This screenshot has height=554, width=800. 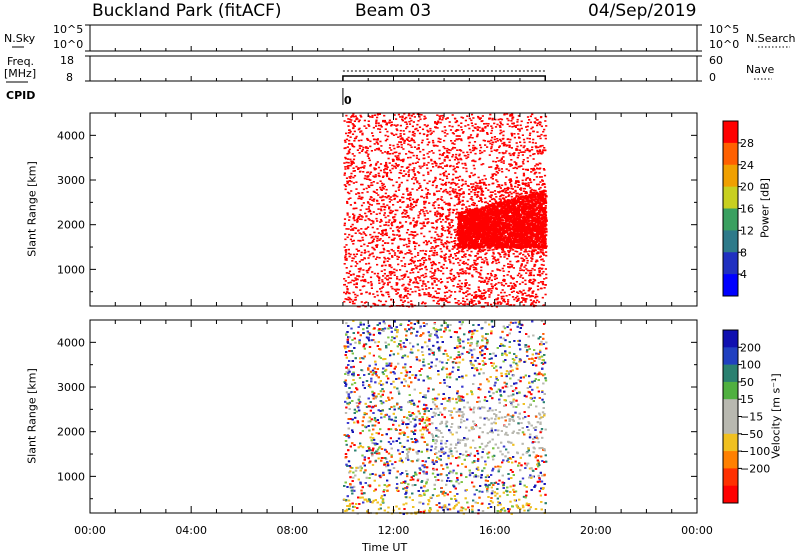 I want to click on velocity-ytick-label: 1000, so click(x=71, y=476).